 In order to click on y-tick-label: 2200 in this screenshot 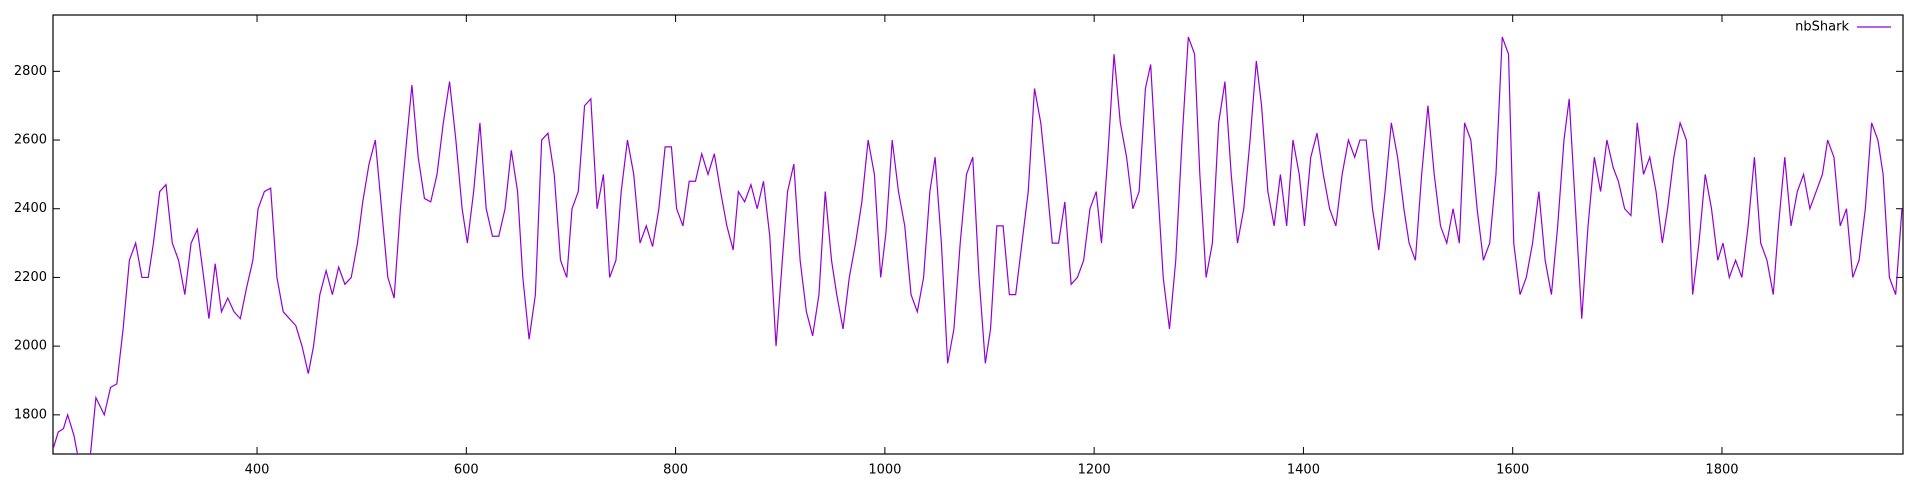, I will do `click(30, 277)`.